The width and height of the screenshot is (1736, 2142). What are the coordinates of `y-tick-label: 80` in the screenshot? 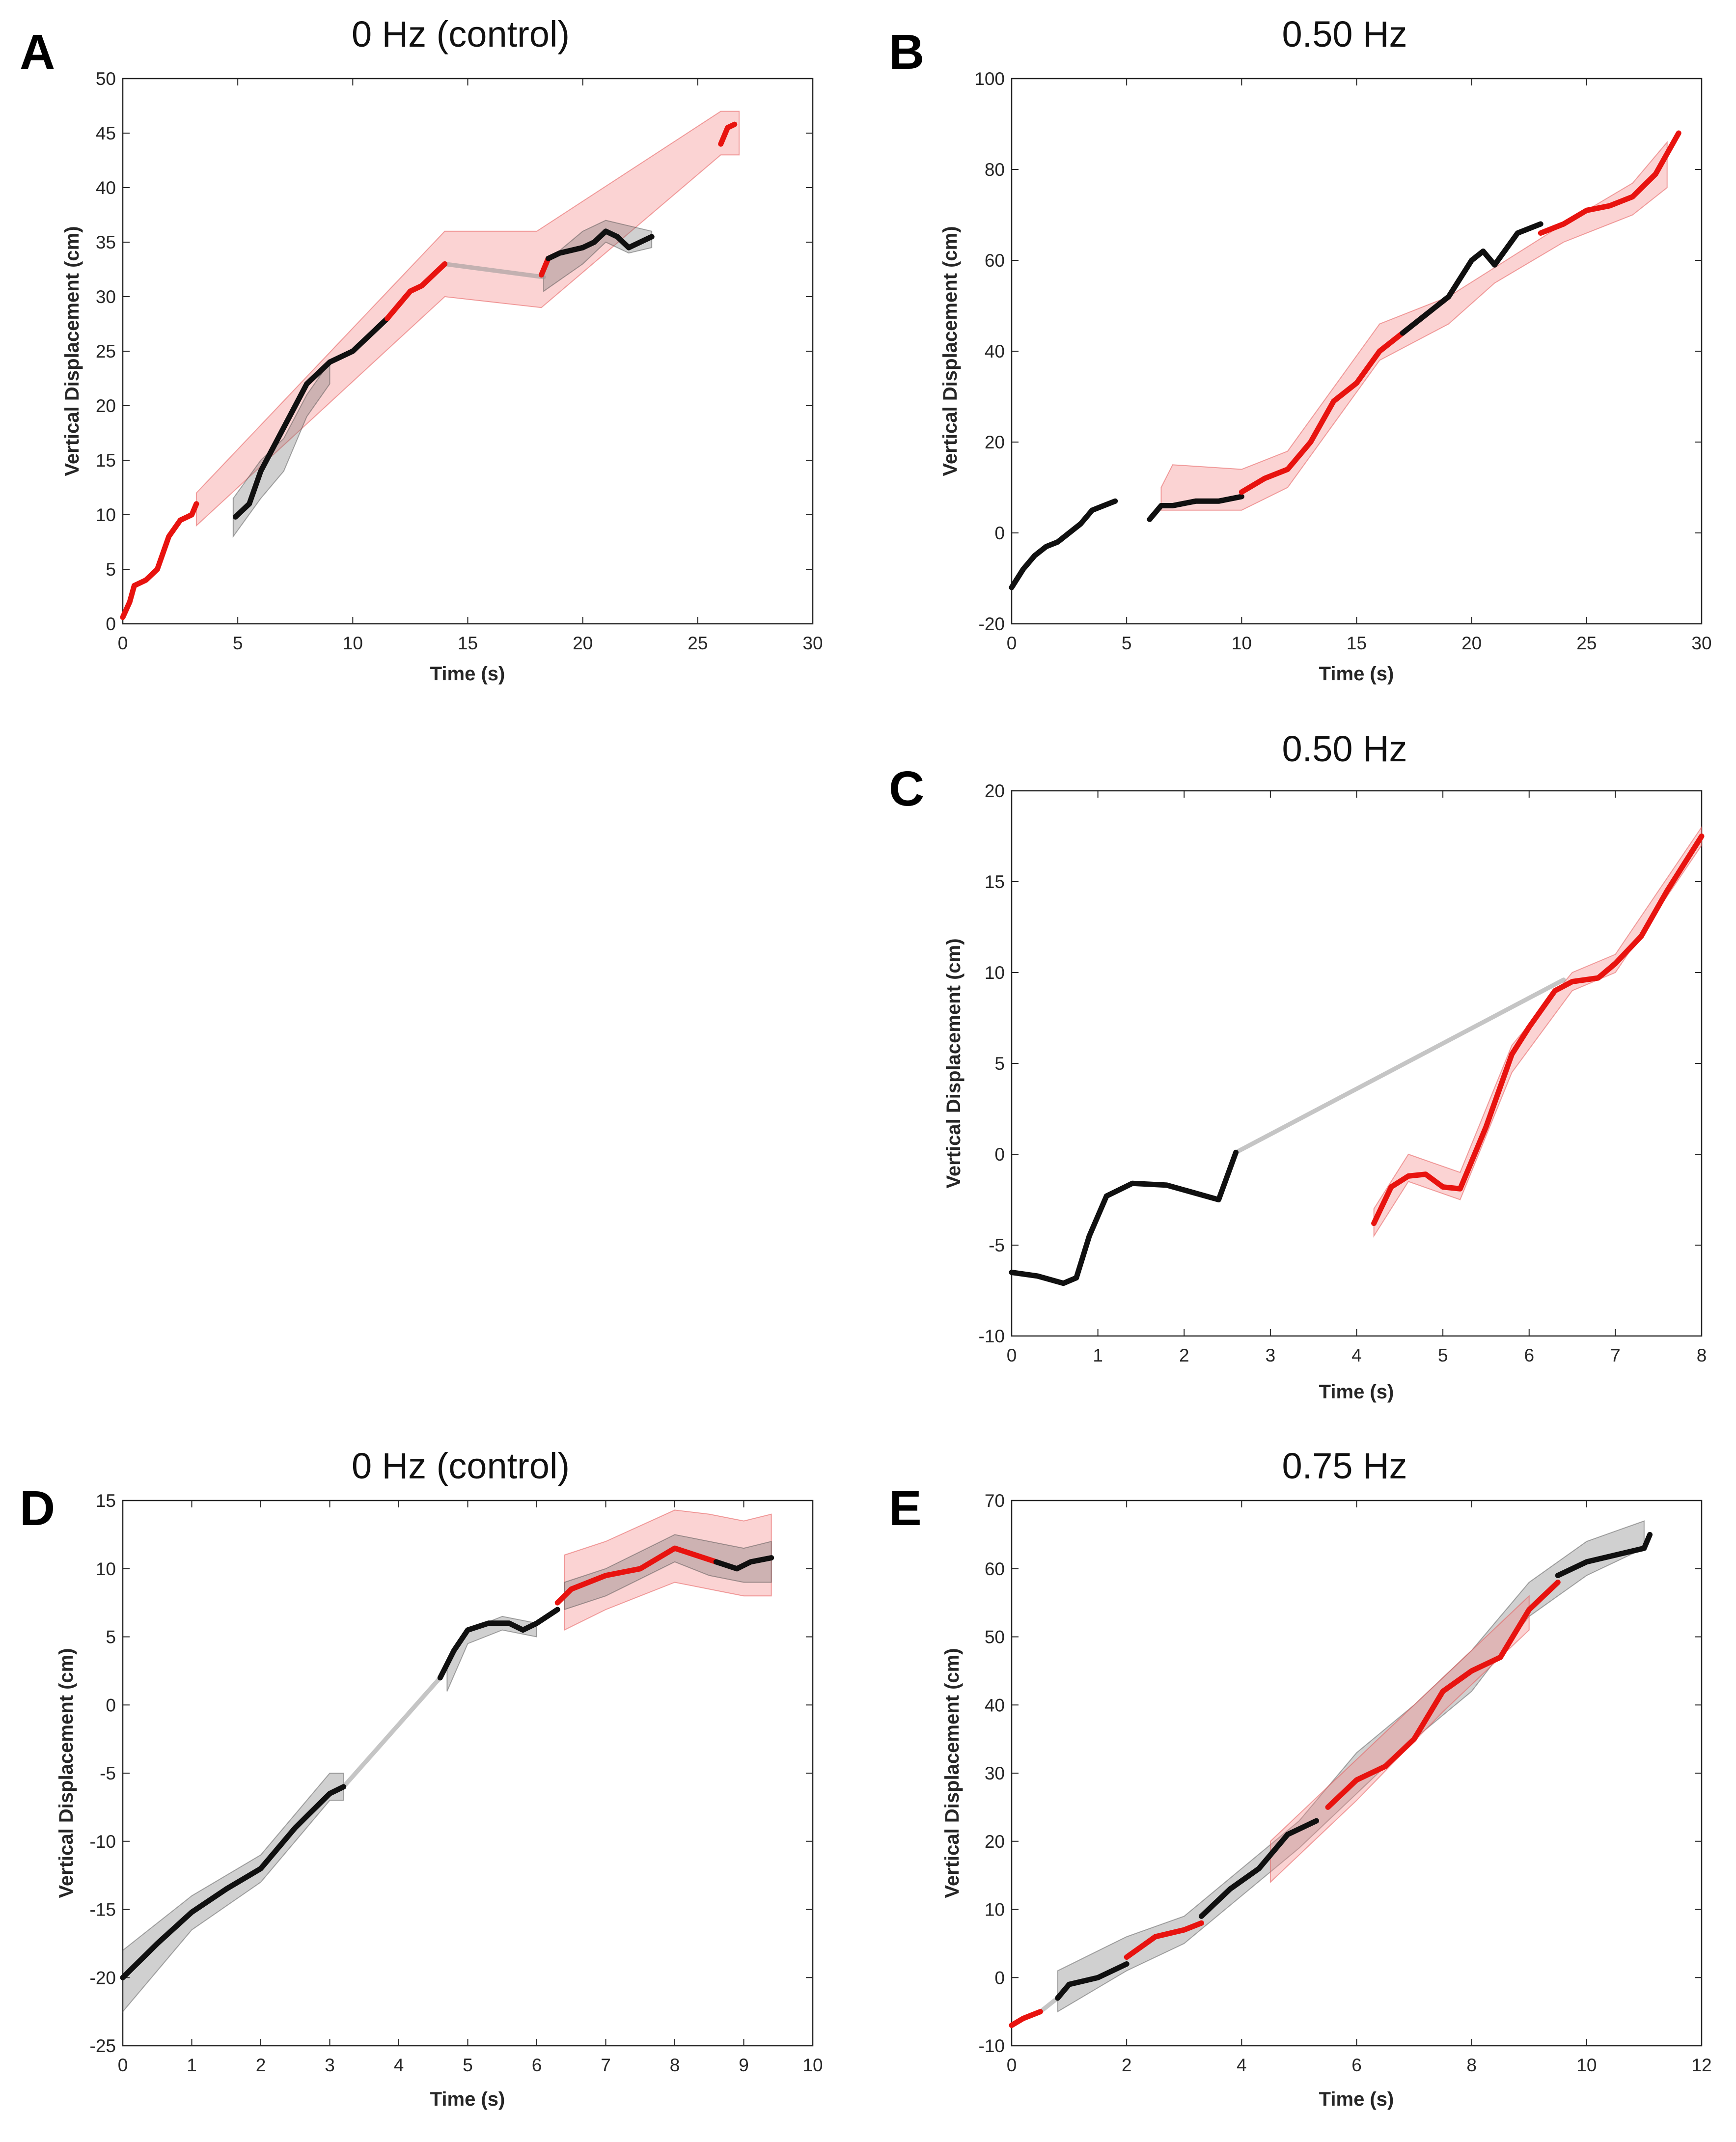 It's located at (995, 170).